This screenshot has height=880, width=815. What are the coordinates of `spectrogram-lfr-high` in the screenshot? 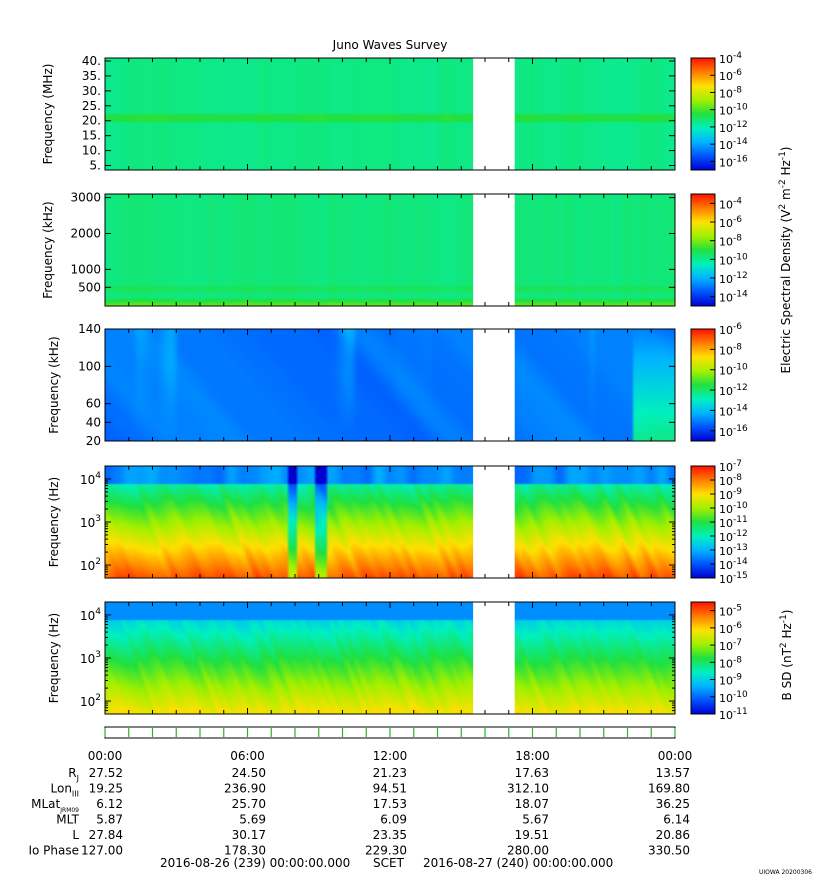 It's located at (390, 385).